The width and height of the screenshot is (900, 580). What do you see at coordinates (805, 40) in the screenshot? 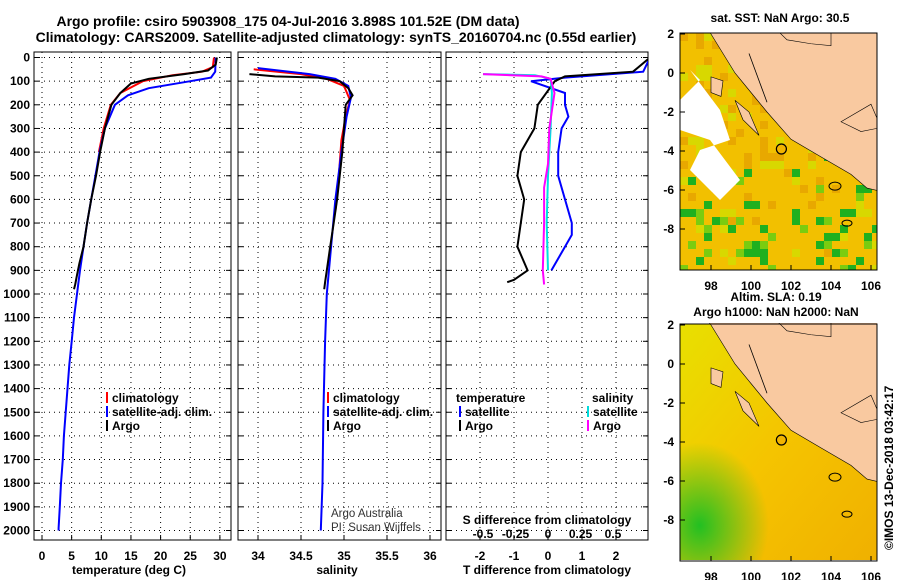
I see `land-peninsula` at bounding box center [805, 40].